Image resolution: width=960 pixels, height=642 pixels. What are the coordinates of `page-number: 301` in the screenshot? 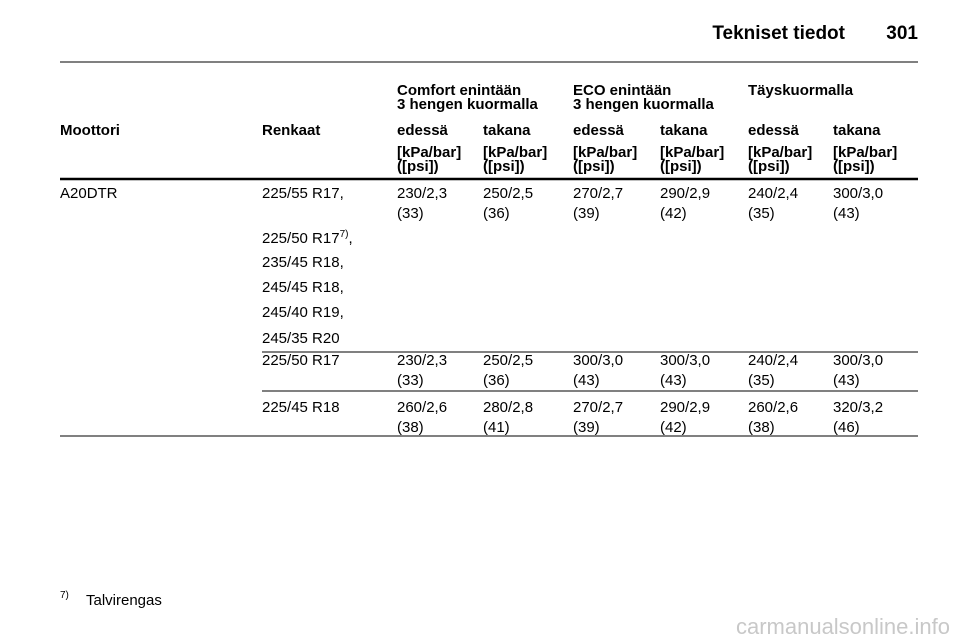 It's located at (902, 33).